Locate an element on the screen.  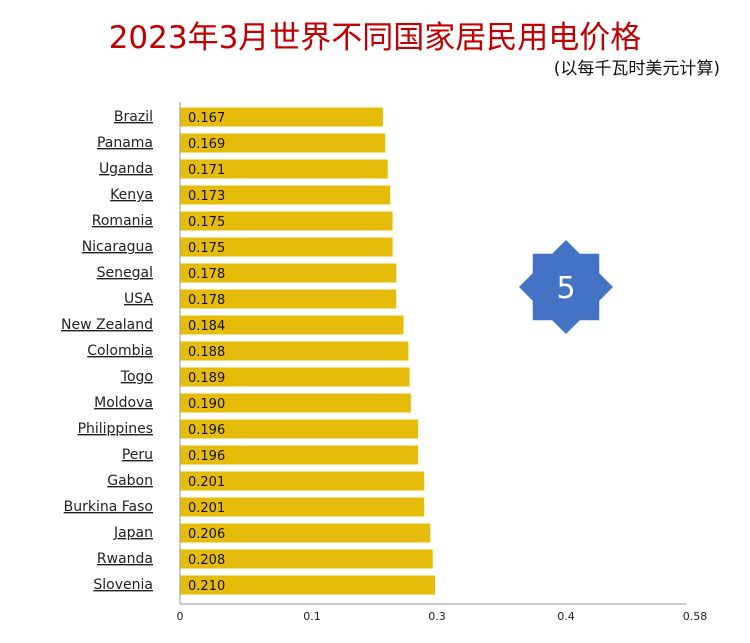
x-tick-label: 0.4 is located at coordinates (566, 616).